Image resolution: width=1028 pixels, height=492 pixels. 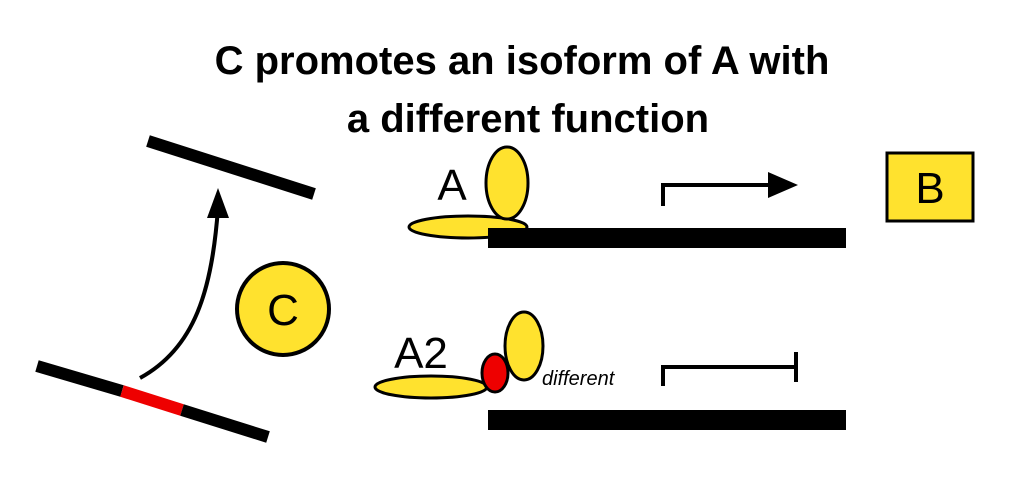 I want to click on protein-c-label: C, so click(x=283, y=310).